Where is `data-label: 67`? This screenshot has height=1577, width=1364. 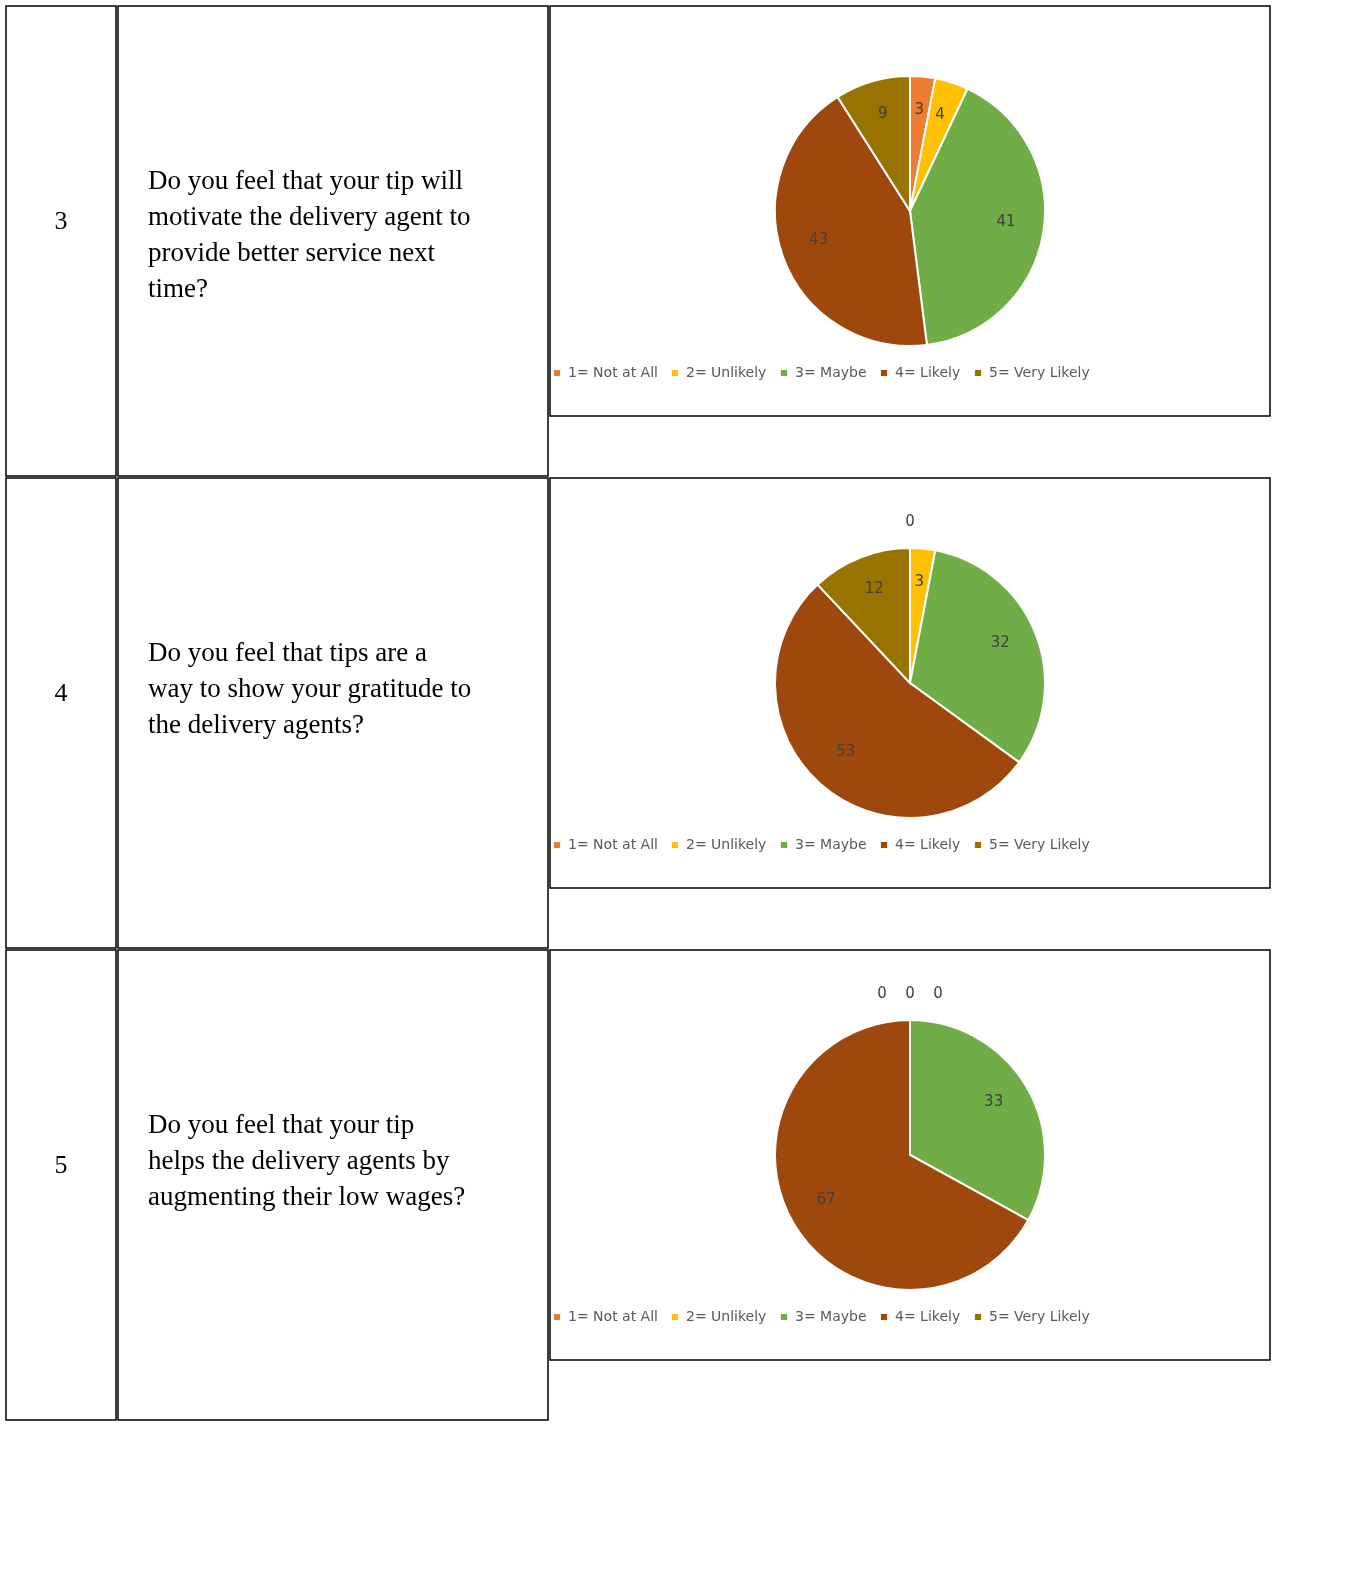
data-label: 67 is located at coordinates (826, 1199).